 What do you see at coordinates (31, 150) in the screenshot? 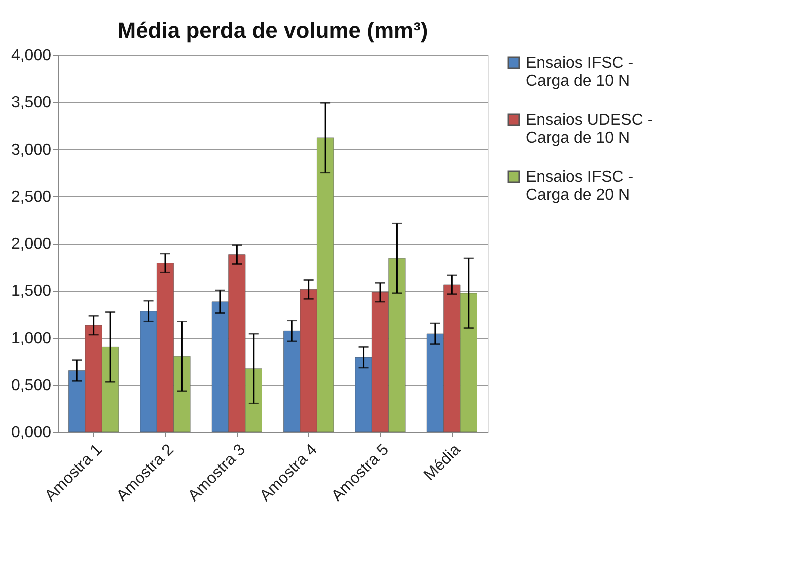
I see `y-tick-label: 3,000` at bounding box center [31, 150].